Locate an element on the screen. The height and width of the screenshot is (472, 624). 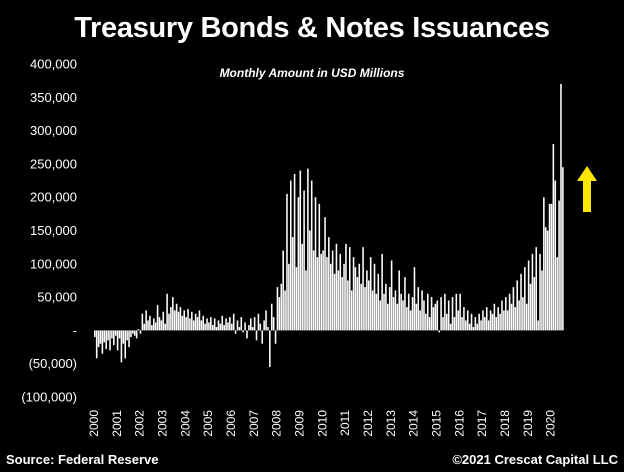
x-tick-label: 2003 is located at coordinates (163, 423).